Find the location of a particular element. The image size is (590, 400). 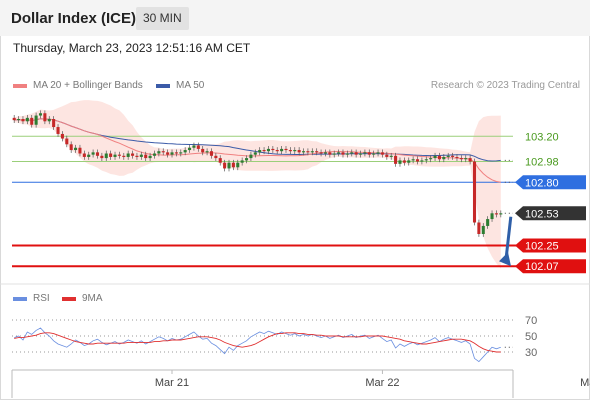

legend-ma50: MA 50 is located at coordinates (180, 85).